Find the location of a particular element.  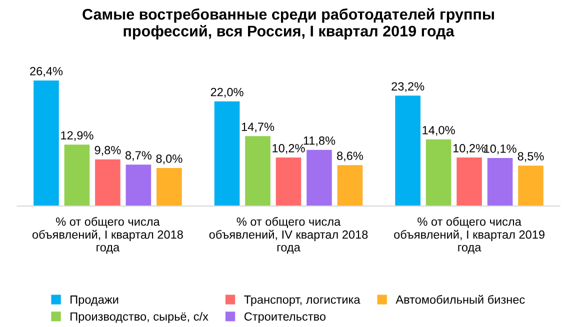

data-label: 8,7% is located at coordinates (139, 156).